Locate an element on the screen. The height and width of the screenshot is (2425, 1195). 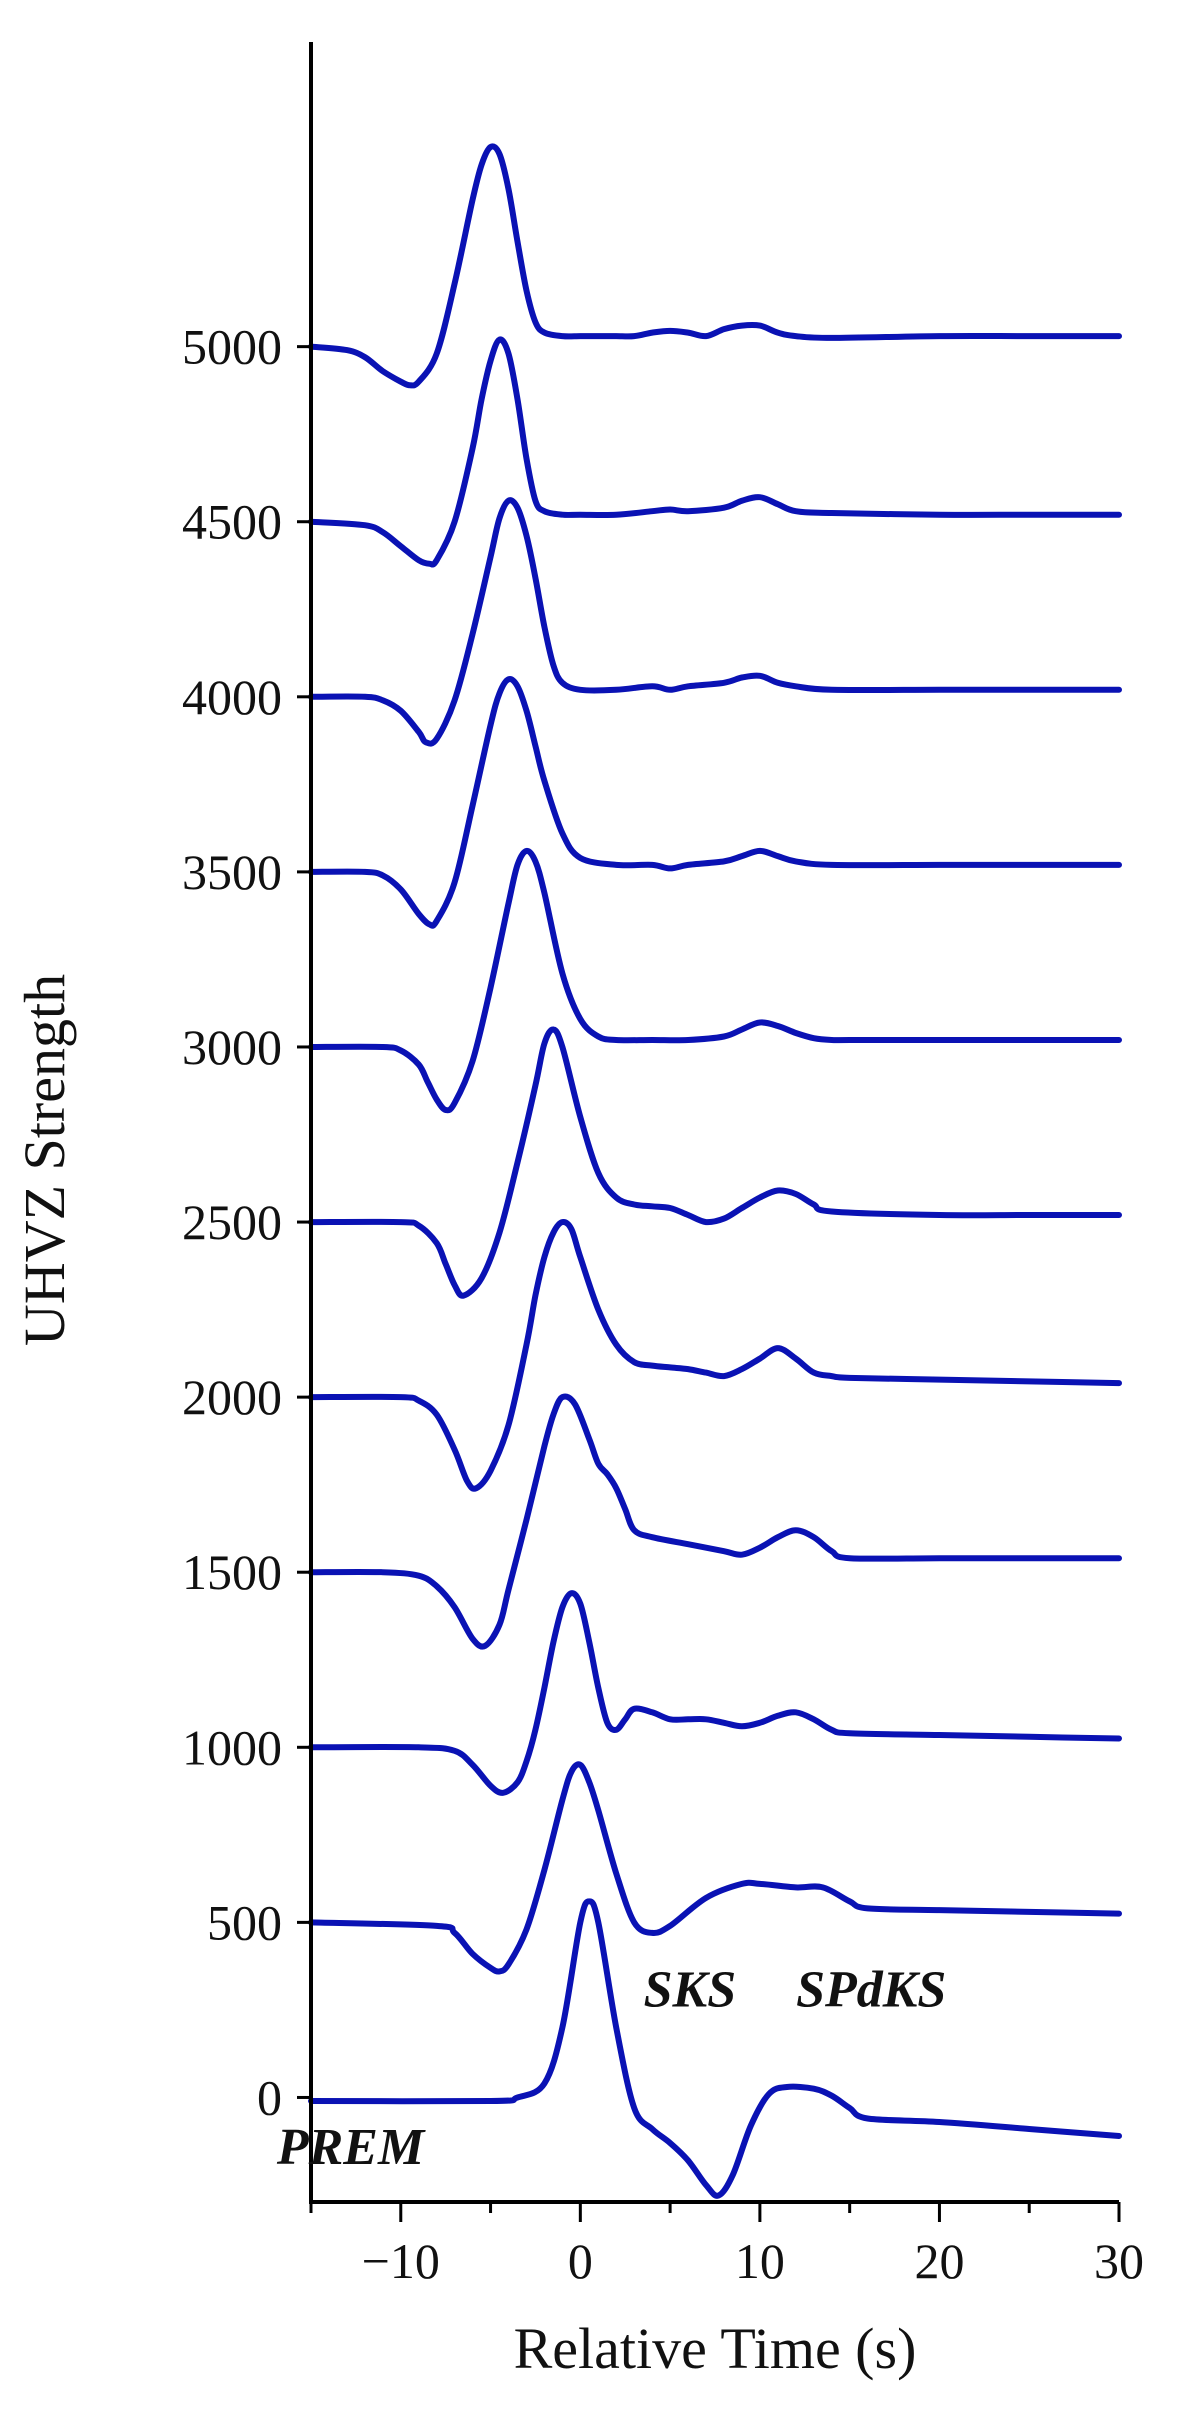
x-axis-label: Relative Time (s) is located at coordinates (715, 2348).